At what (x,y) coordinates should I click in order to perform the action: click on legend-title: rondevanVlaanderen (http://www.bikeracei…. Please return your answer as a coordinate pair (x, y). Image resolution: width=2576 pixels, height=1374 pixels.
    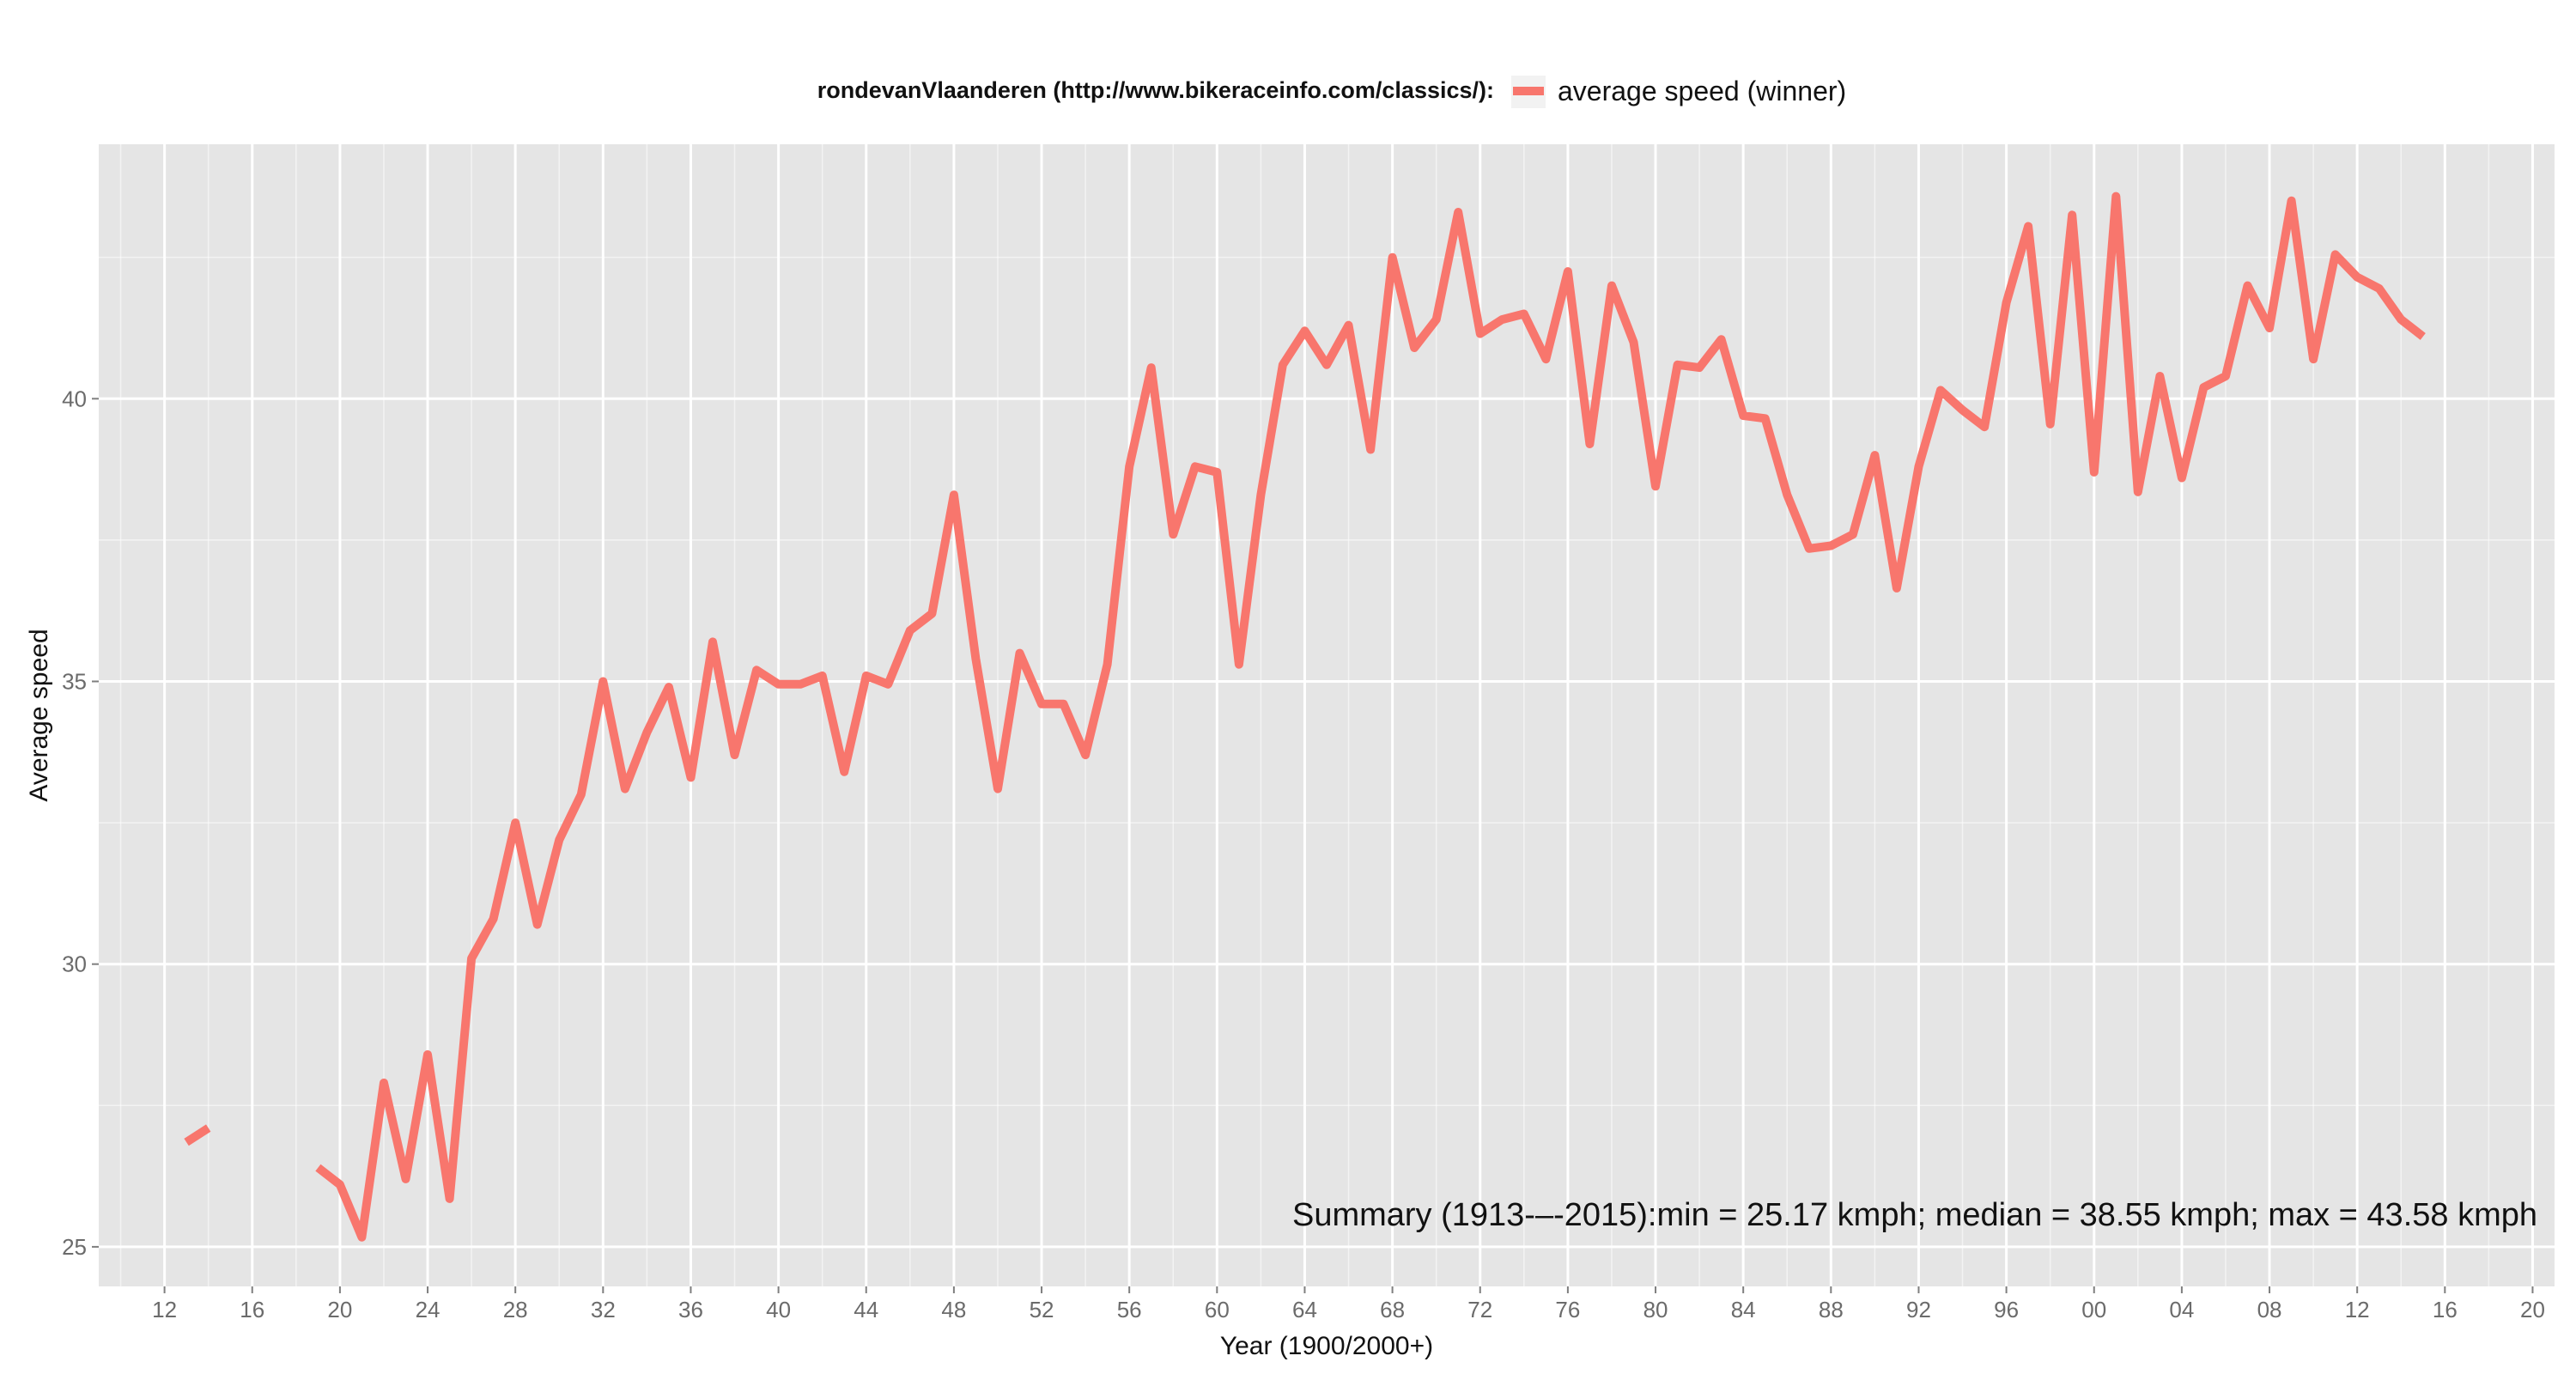
    Looking at the image, I should click on (1155, 90).